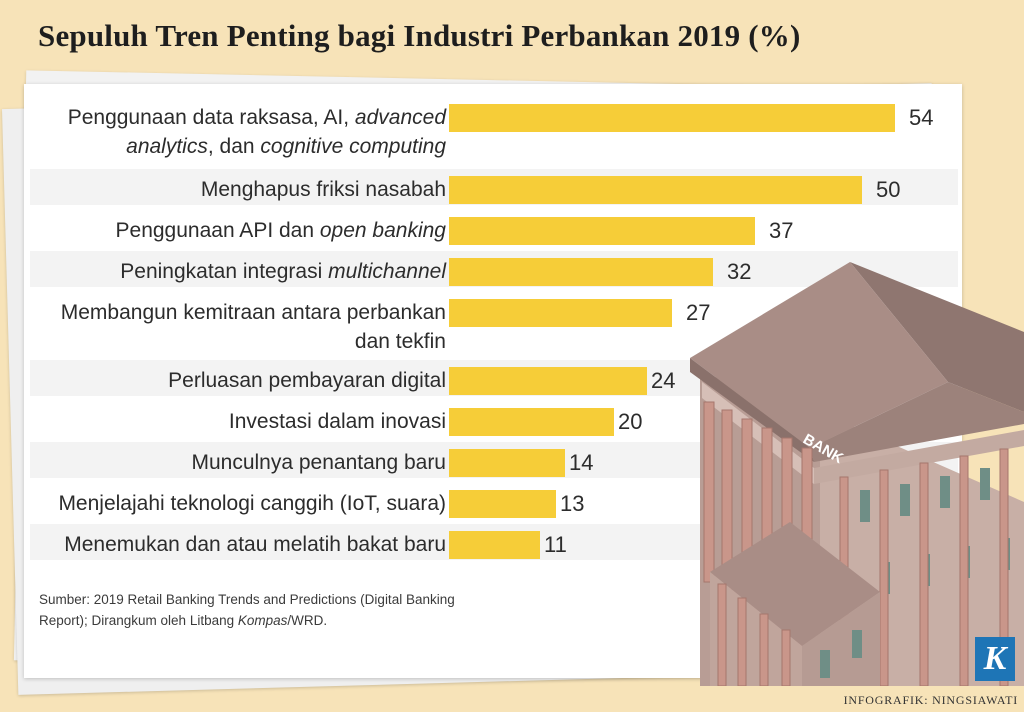  I want to click on source-segment: Kompas, so click(262, 620).